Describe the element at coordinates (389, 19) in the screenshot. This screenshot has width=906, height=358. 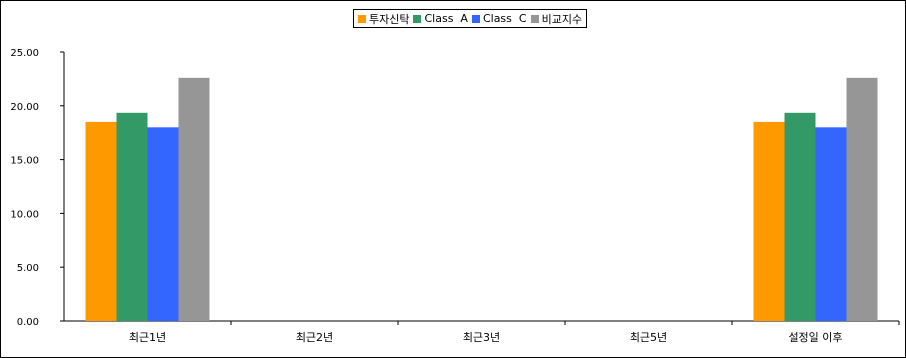
I see `legend-label-0: 투자신탁` at that location.